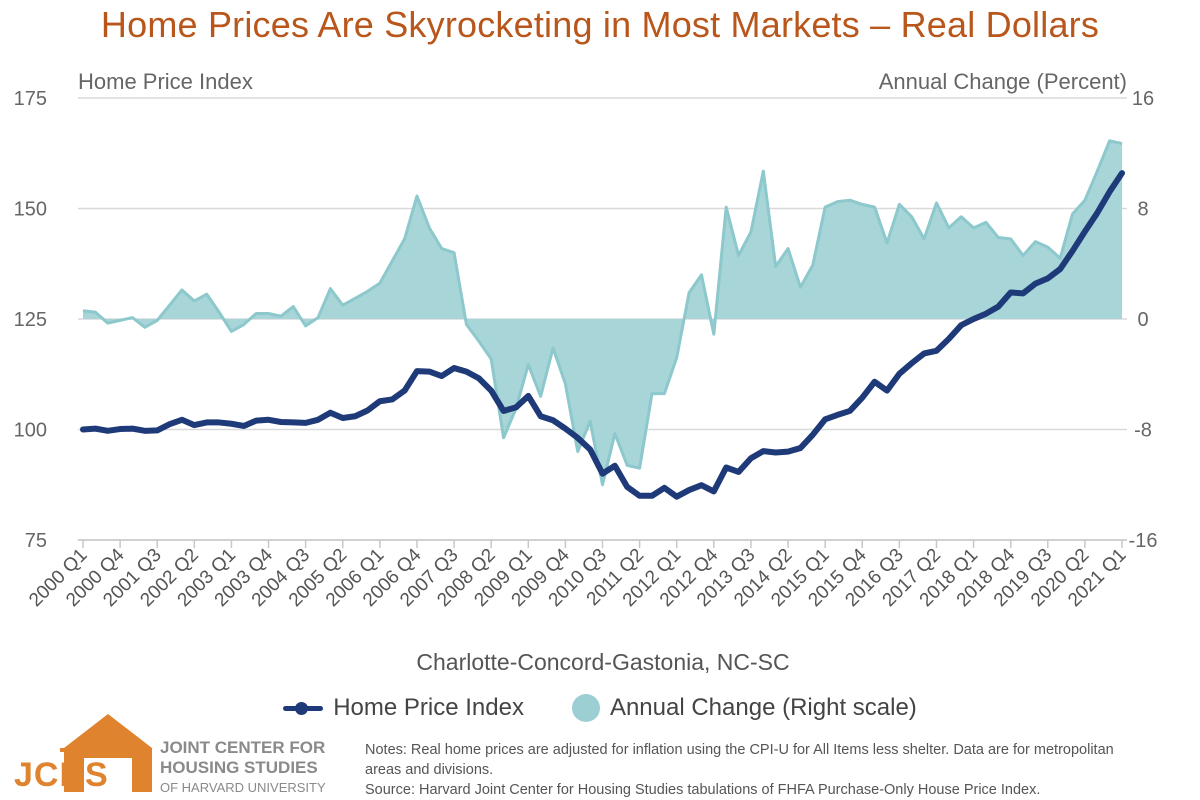  What do you see at coordinates (1143, 99) in the screenshot?
I see `right-tick-label: 16` at bounding box center [1143, 99].